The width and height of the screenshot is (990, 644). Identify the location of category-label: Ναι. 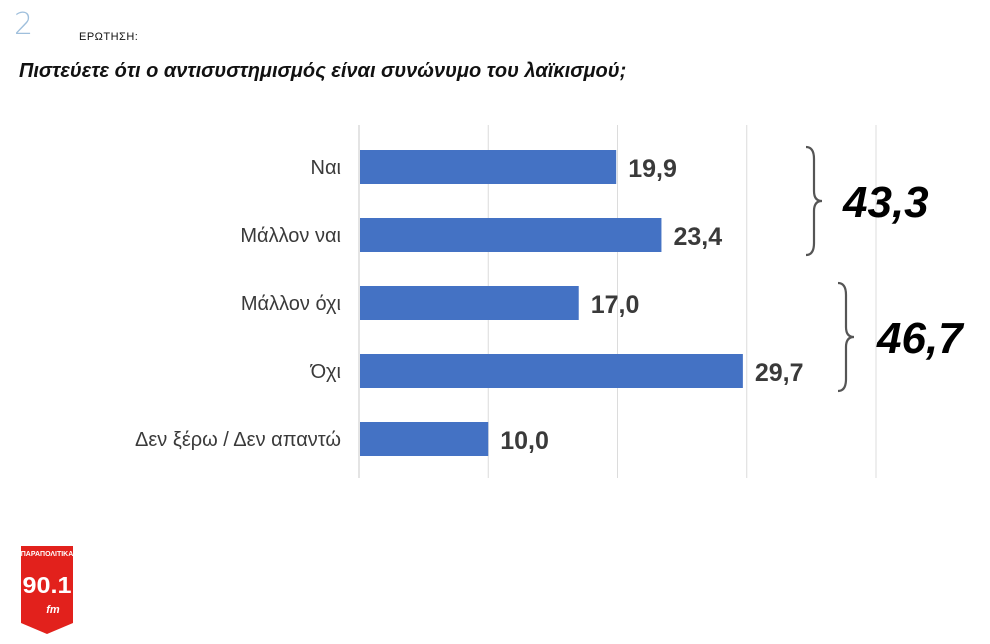
(326, 168).